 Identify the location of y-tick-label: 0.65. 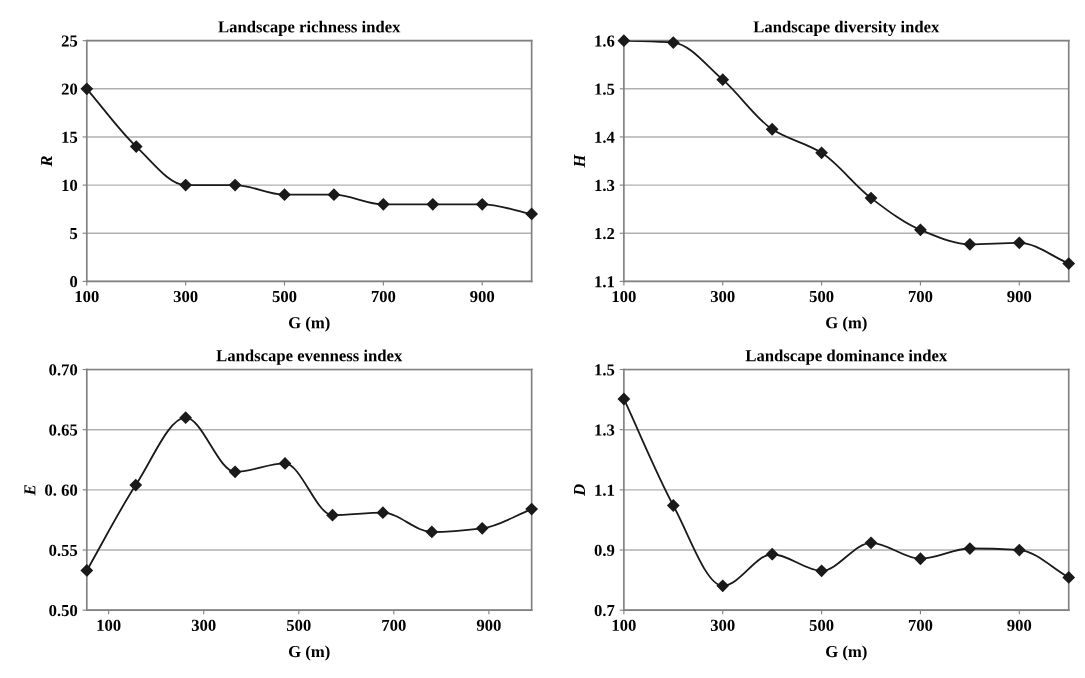
(63, 430).